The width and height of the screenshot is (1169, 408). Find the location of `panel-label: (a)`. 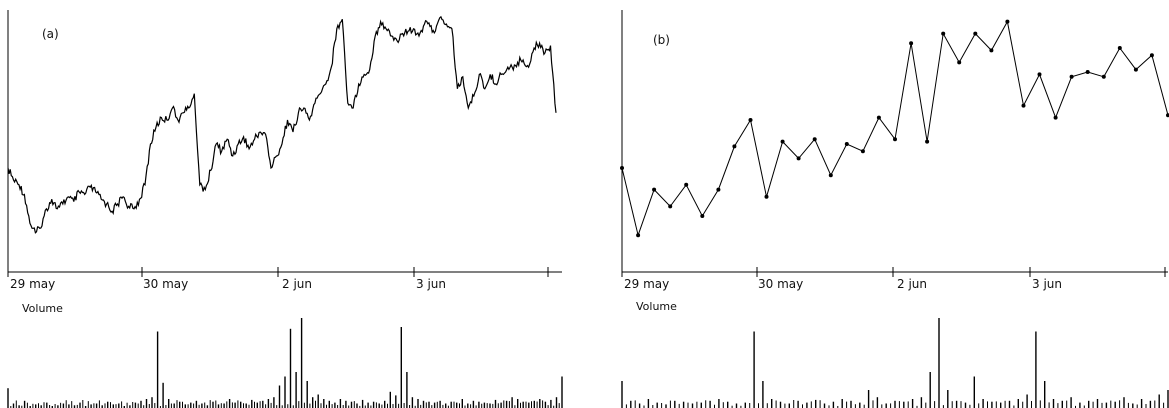

panel-label: (a) is located at coordinates (50, 34).